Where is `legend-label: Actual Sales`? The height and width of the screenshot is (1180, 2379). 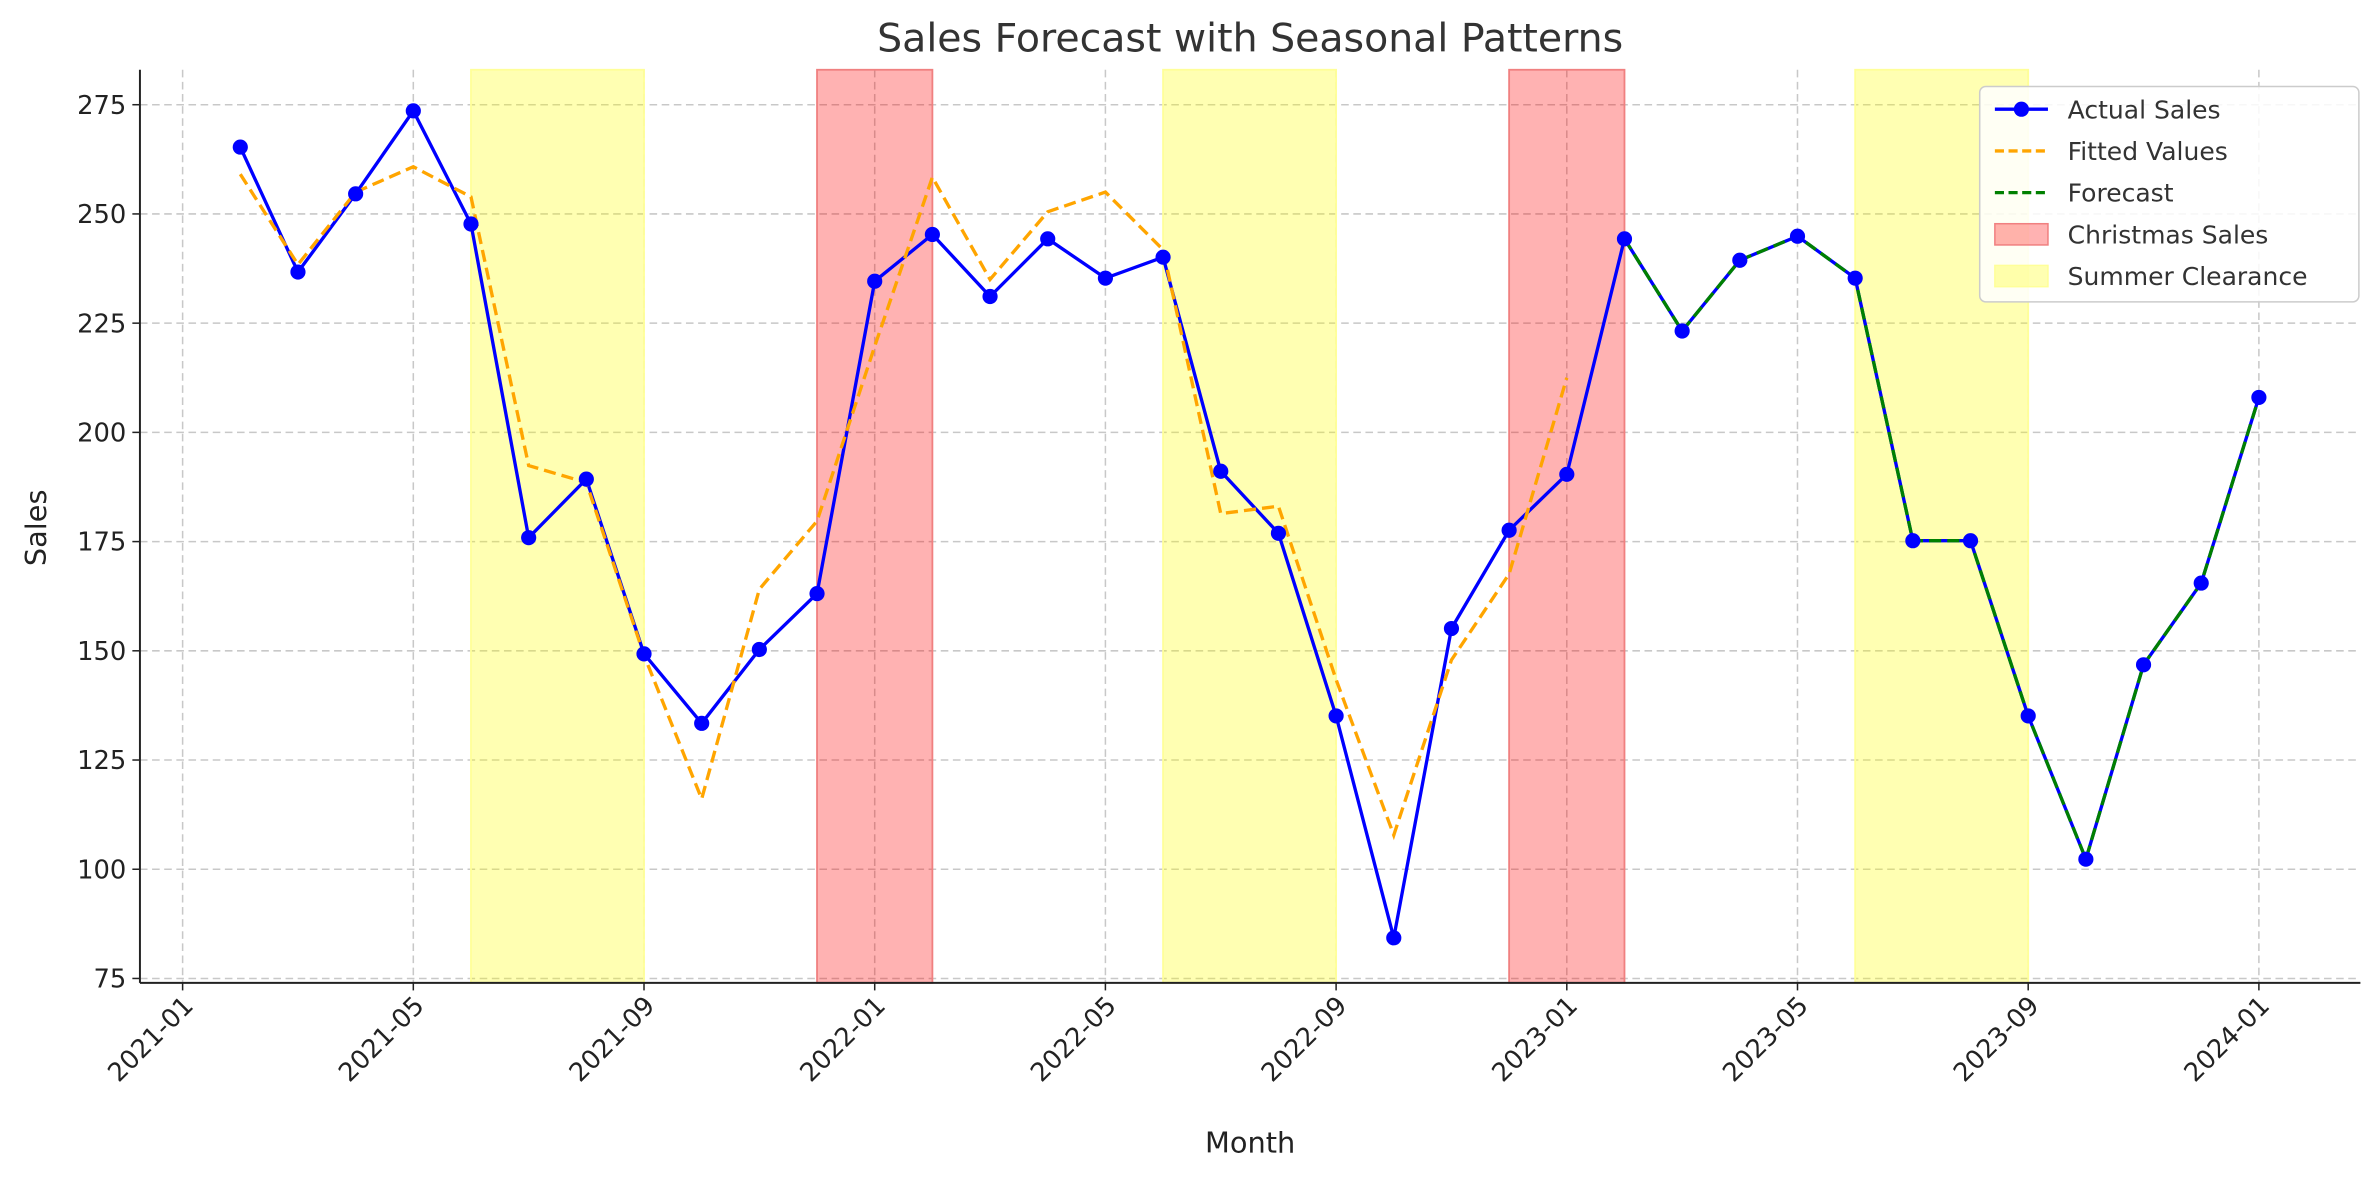
legend-label: Actual Sales is located at coordinates (2144, 109).